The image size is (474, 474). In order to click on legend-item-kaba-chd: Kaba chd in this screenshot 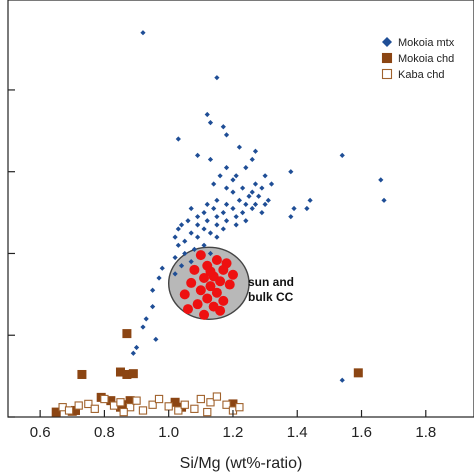, I will do `click(412, 74)`.